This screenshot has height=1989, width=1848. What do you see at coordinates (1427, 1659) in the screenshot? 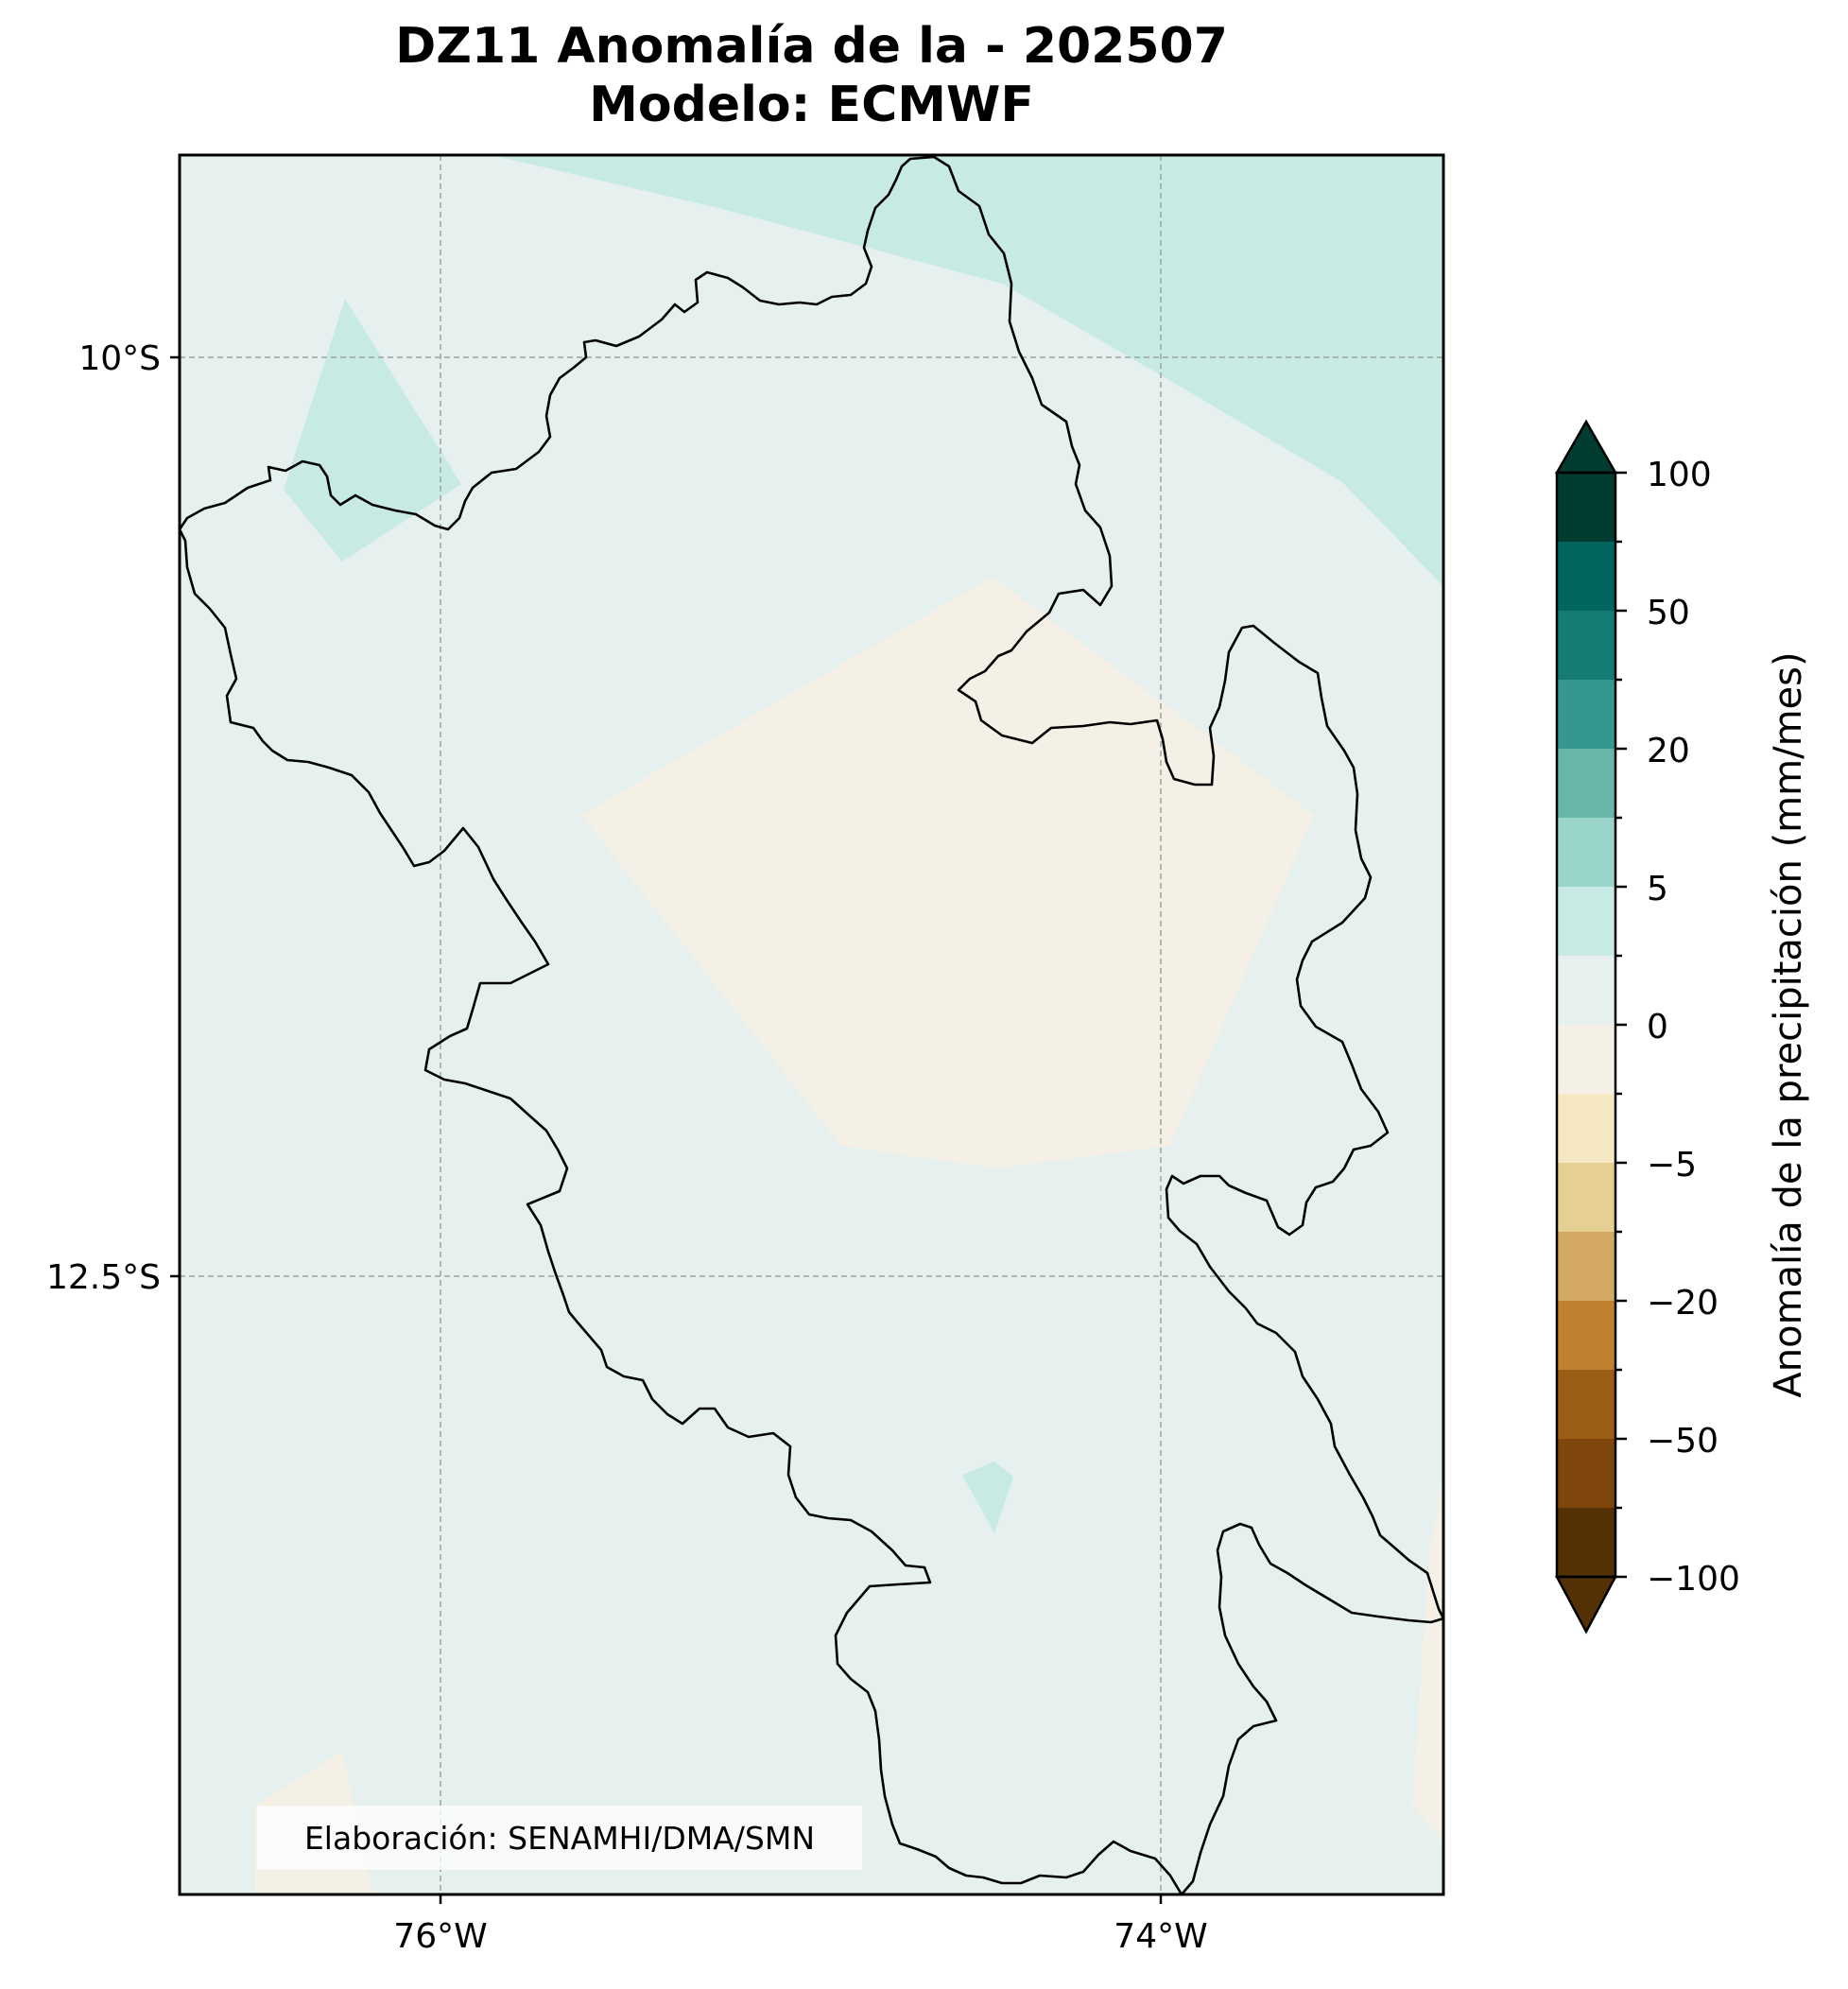
I see `anomaly-zone-southeast` at bounding box center [1427, 1659].